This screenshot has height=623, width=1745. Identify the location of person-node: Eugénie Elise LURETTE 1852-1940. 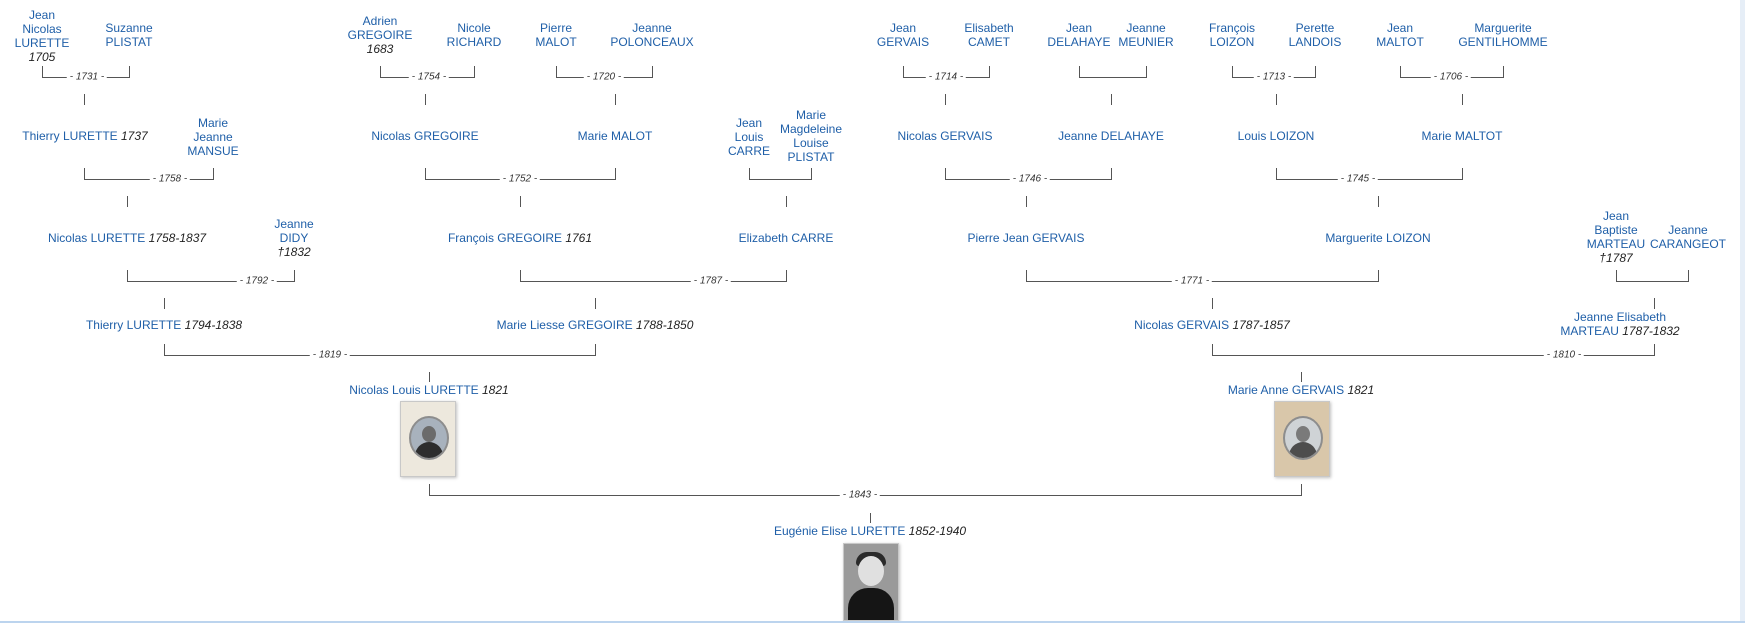
(870, 531).